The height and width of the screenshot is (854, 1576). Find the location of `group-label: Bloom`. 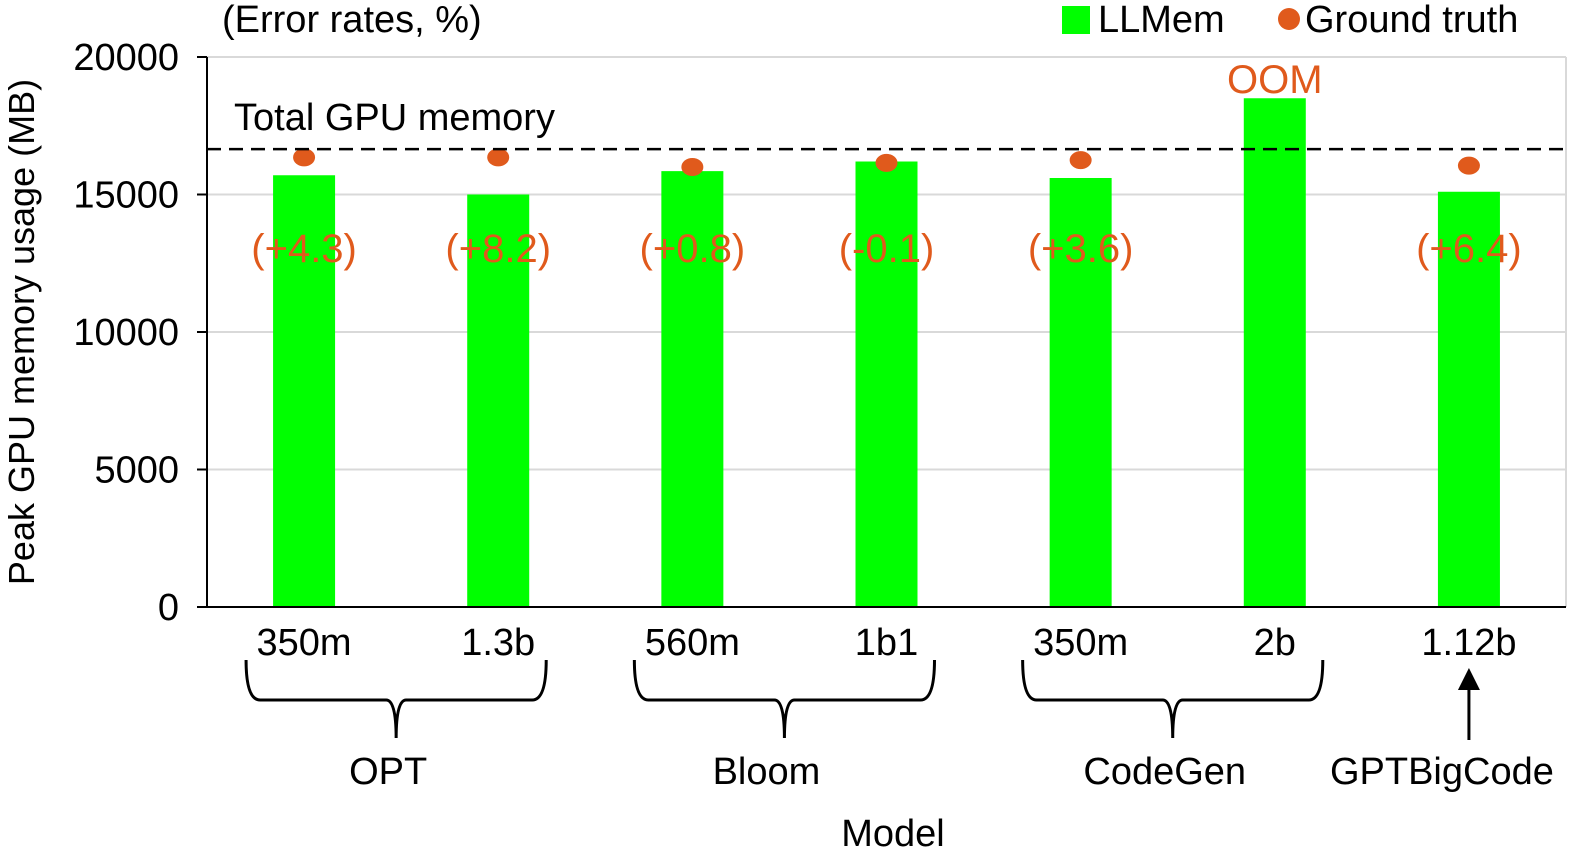

group-label: Bloom is located at coordinates (767, 772).